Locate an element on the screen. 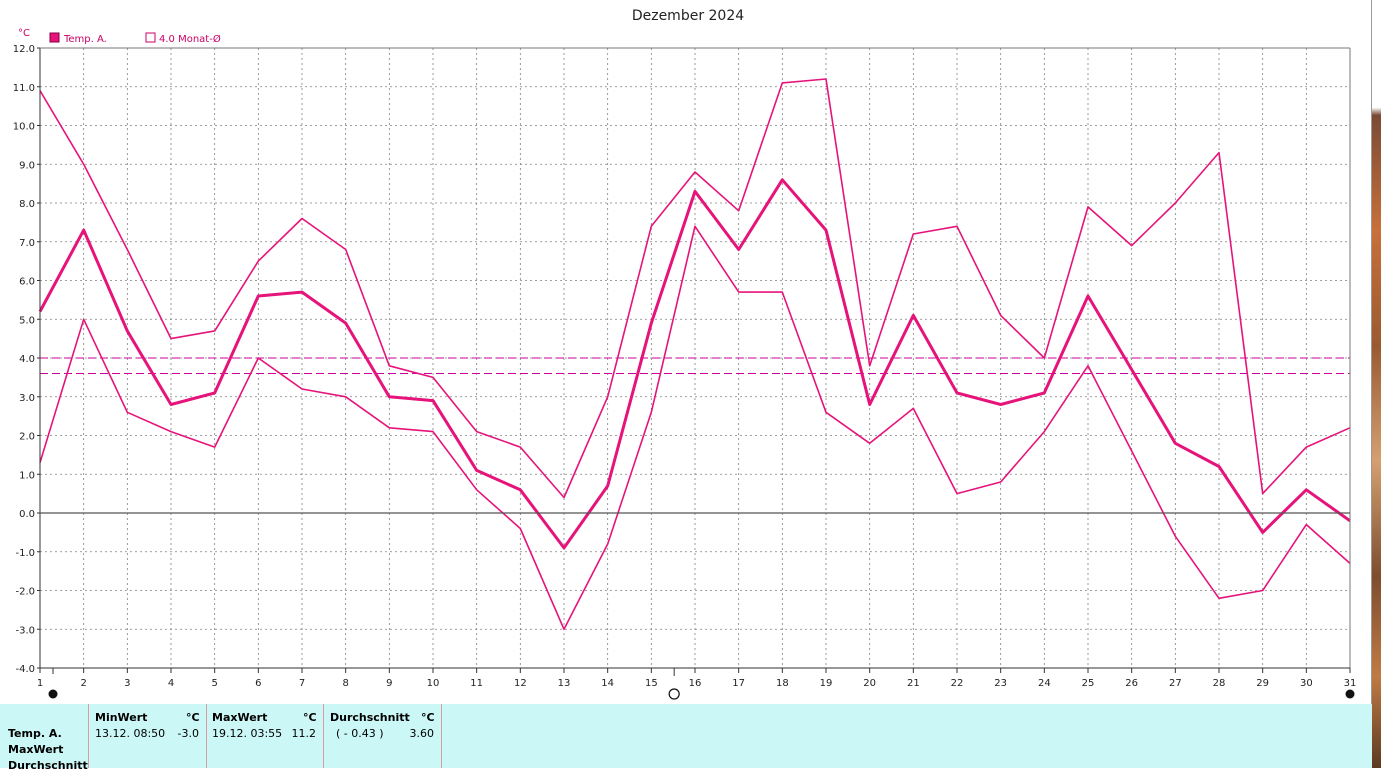  y-tick-label: 3.0 is located at coordinates (27, 398).